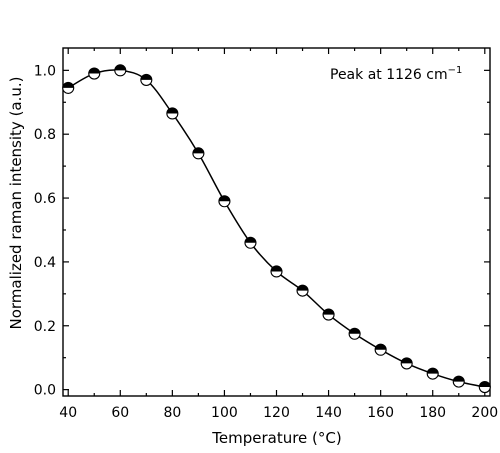  Describe the element at coordinates (68, 413) in the screenshot. I see `x-tick-label: 40` at that location.